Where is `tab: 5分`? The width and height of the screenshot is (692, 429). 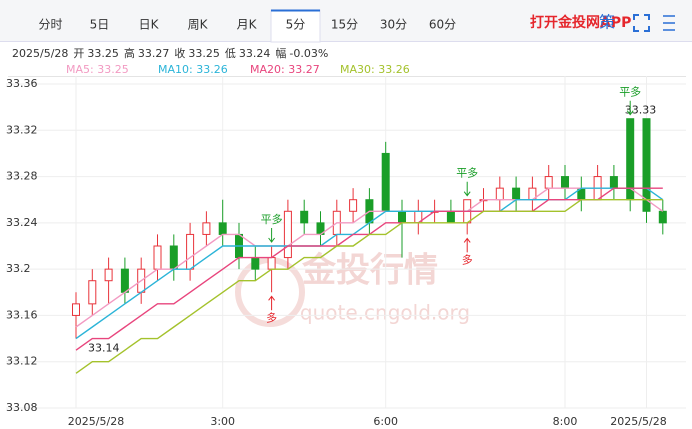
tab: 5分 is located at coordinates (296, 25).